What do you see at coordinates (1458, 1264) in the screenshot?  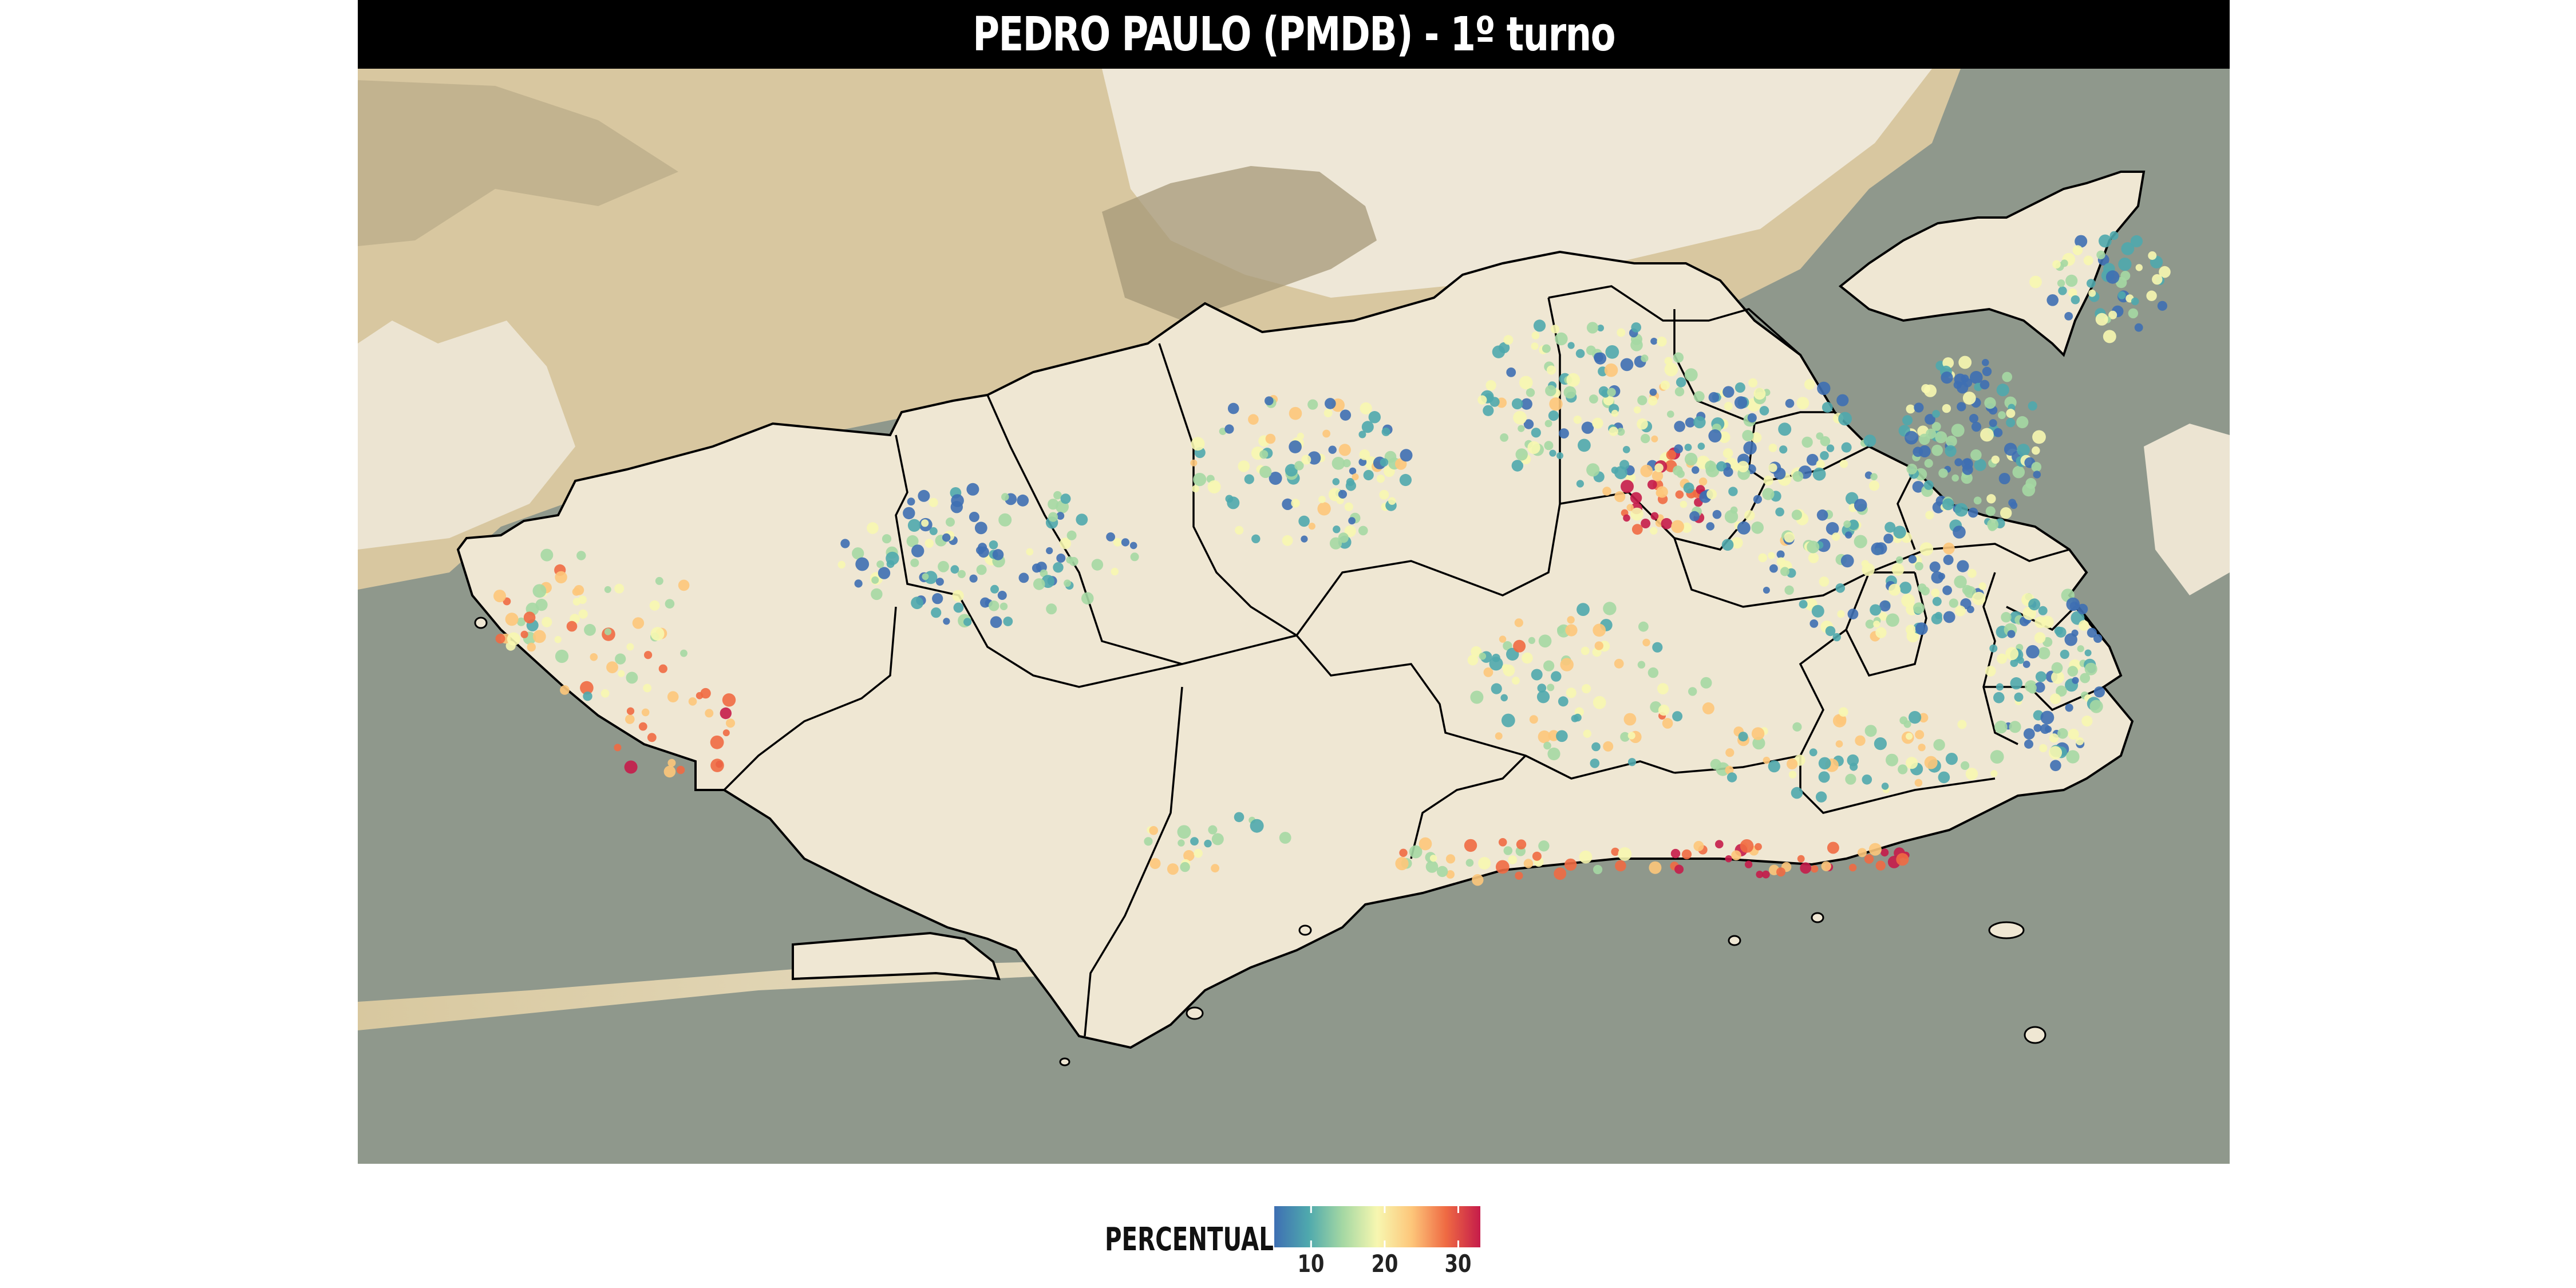 I see `legend-tick-label: 30` at bounding box center [1458, 1264].